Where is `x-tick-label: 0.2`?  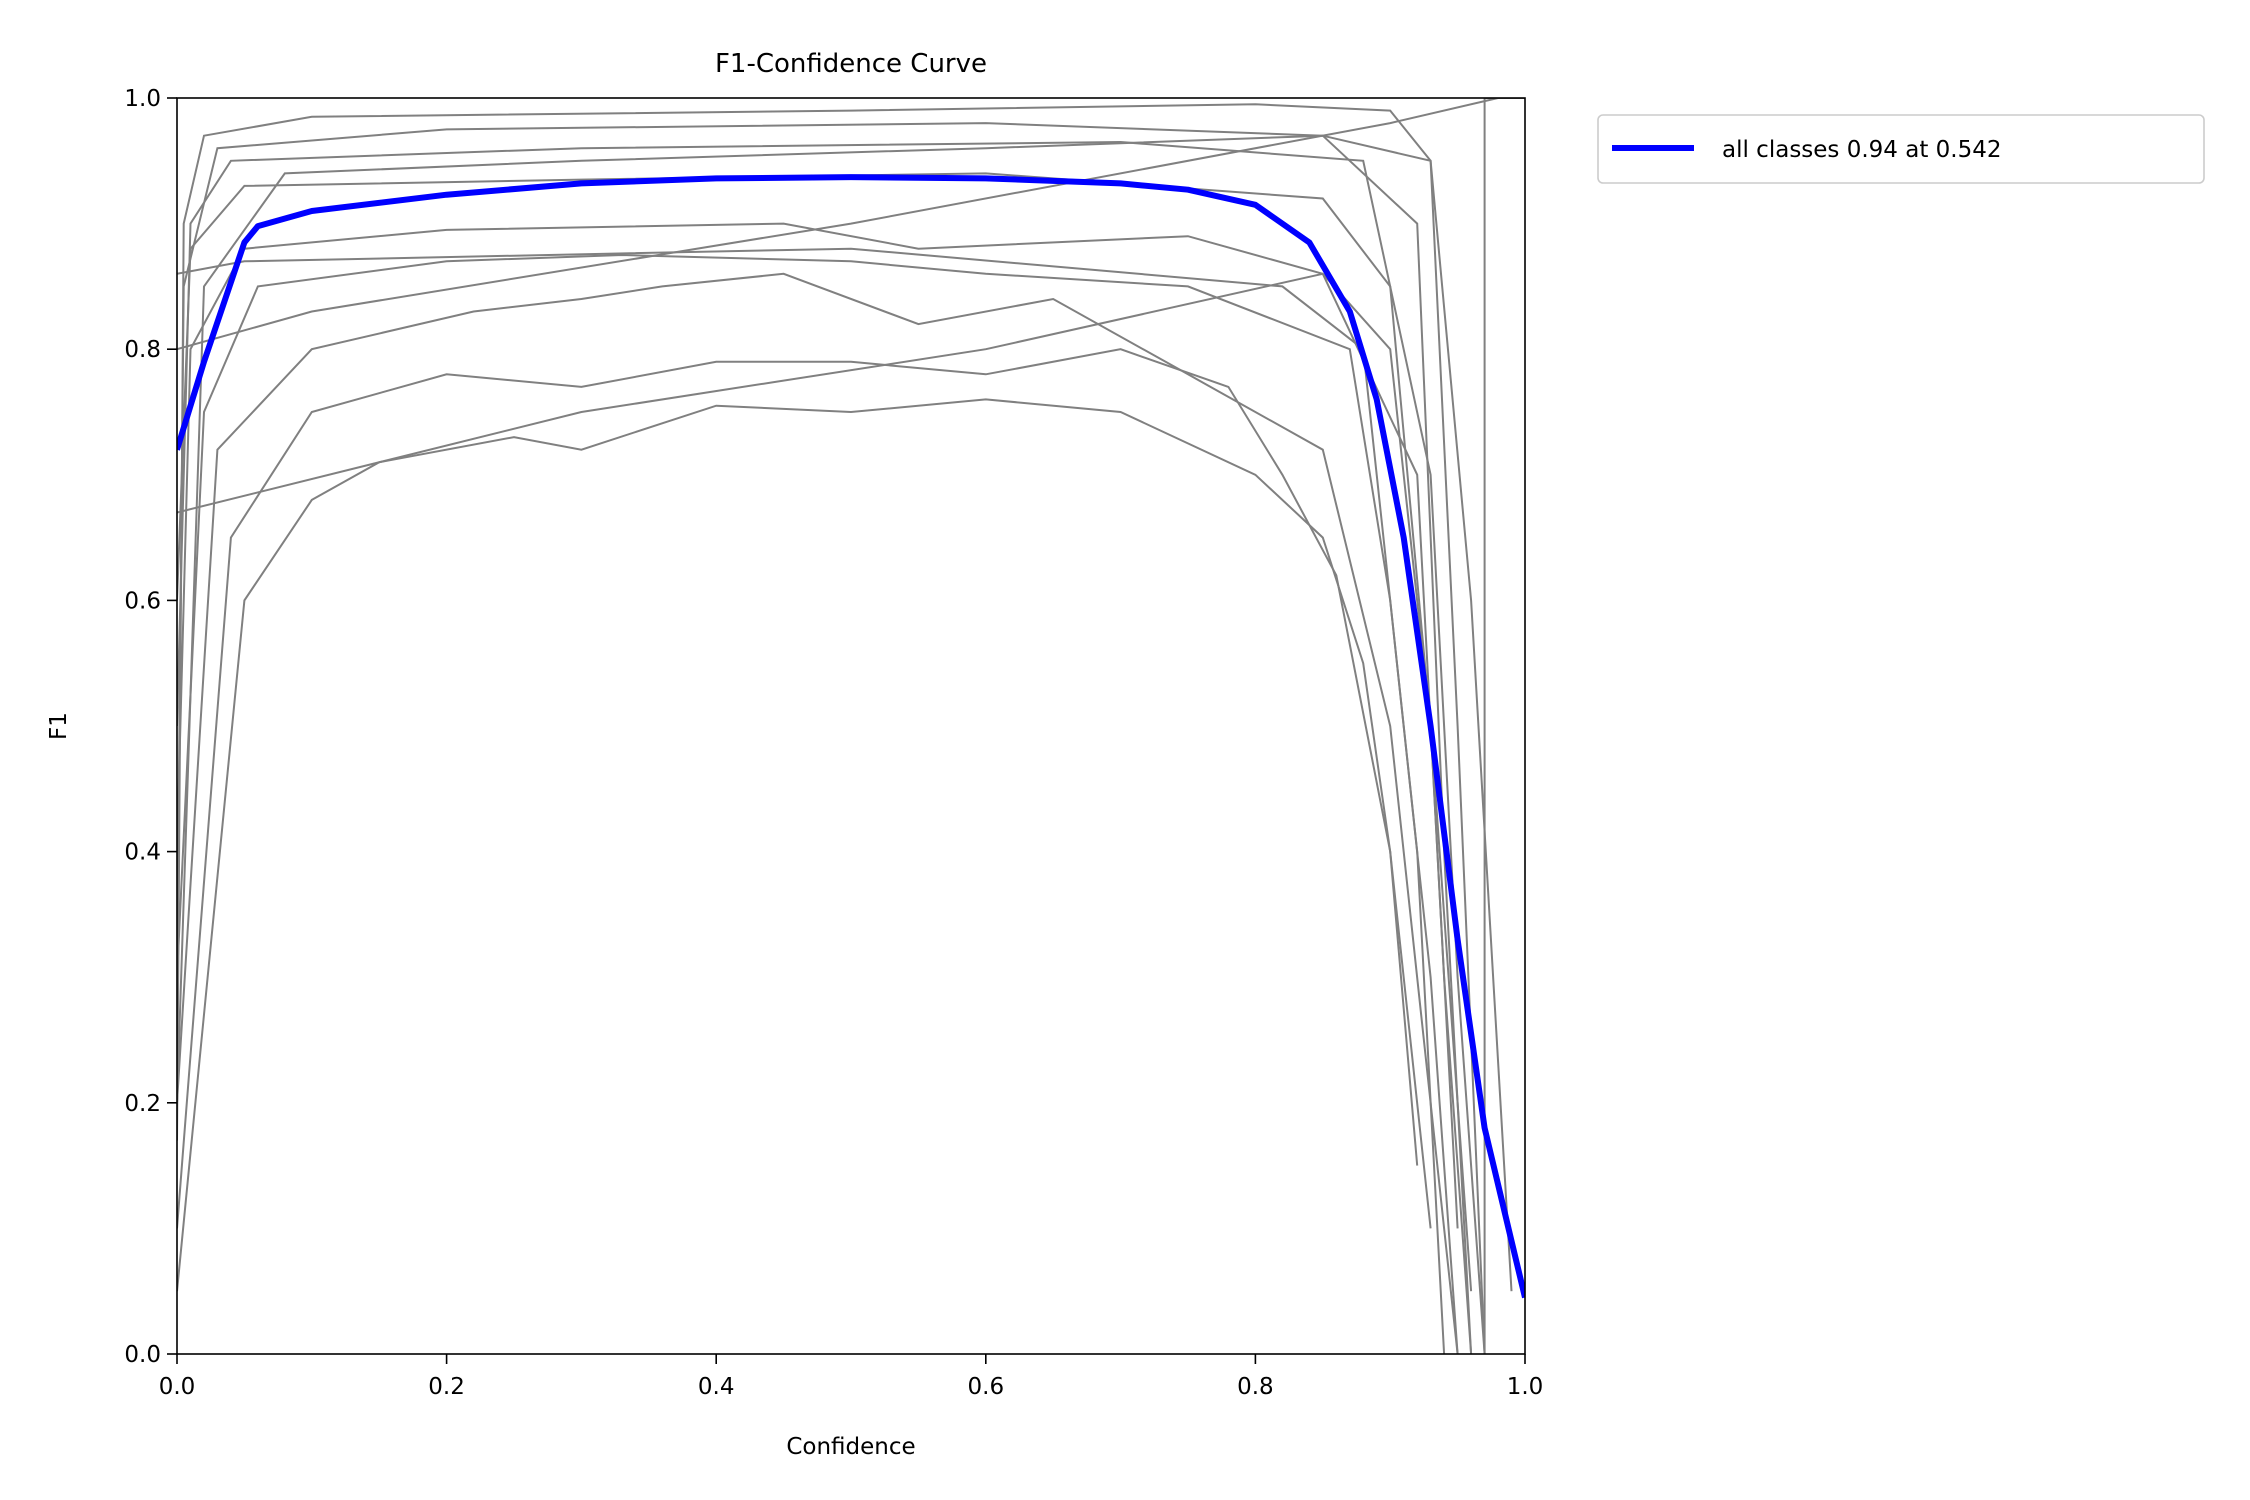 x-tick-label: 0.2 is located at coordinates (446, 1387).